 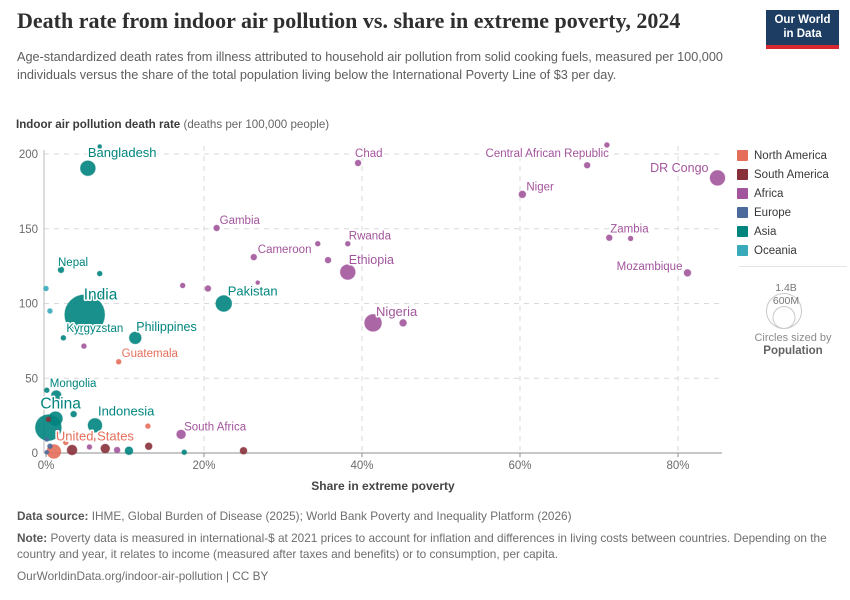 What do you see at coordinates (118, 361) in the screenshot?
I see `data-point-guatemala` at bounding box center [118, 361].